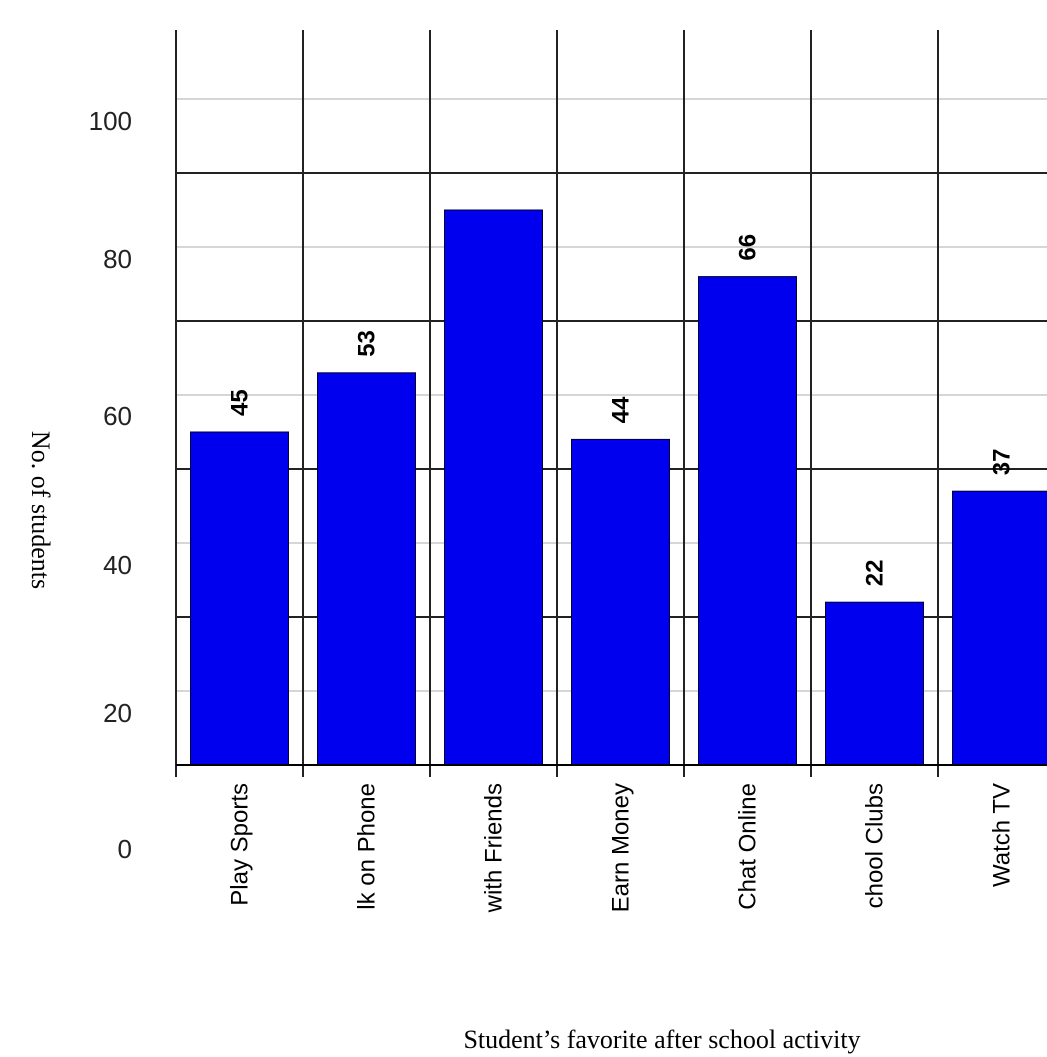 The height and width of the screenshot is (1057, 1047). Describe the element at coordinates (748, 846) in the screenshot. I see `x-tick-label: Chat Online` at that location.